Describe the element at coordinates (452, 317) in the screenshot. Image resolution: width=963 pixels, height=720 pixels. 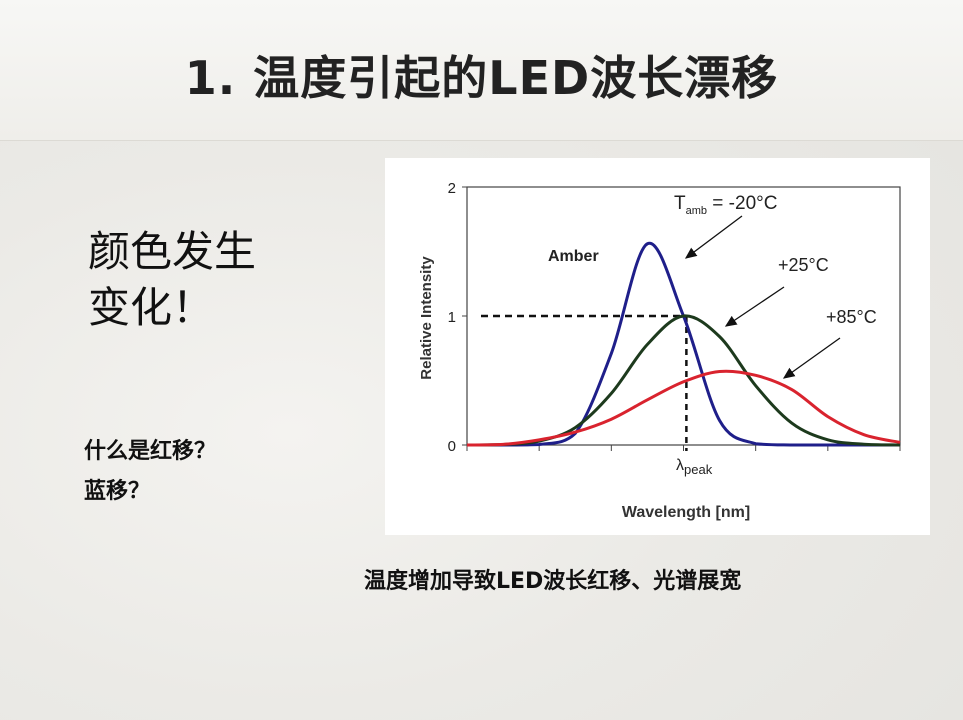
I see `y-tick-label: 1` at that location.